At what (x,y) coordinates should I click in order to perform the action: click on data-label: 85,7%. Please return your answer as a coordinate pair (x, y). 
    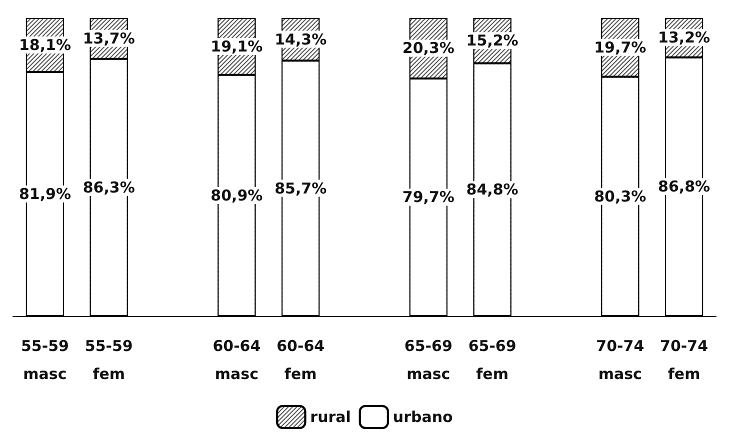
    Looking at the image, I should click on (300, 188).